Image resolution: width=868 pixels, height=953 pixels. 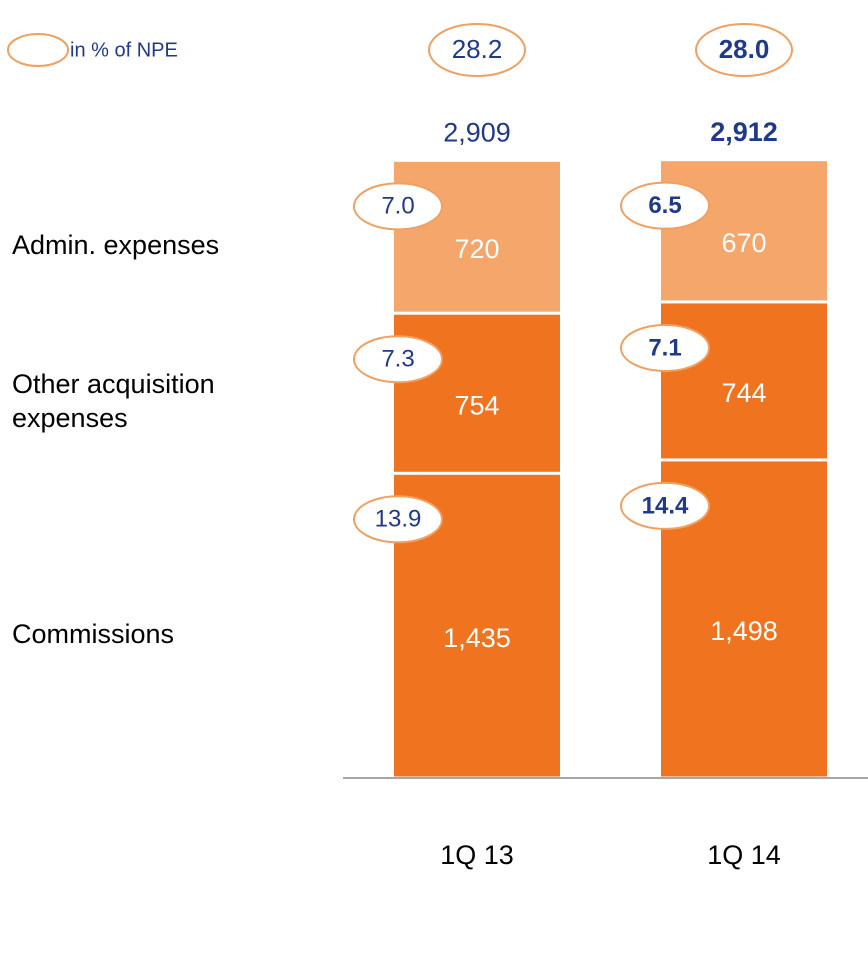 I want to click on x-tick-label: 1Q 13, so click(x=477, y=855).